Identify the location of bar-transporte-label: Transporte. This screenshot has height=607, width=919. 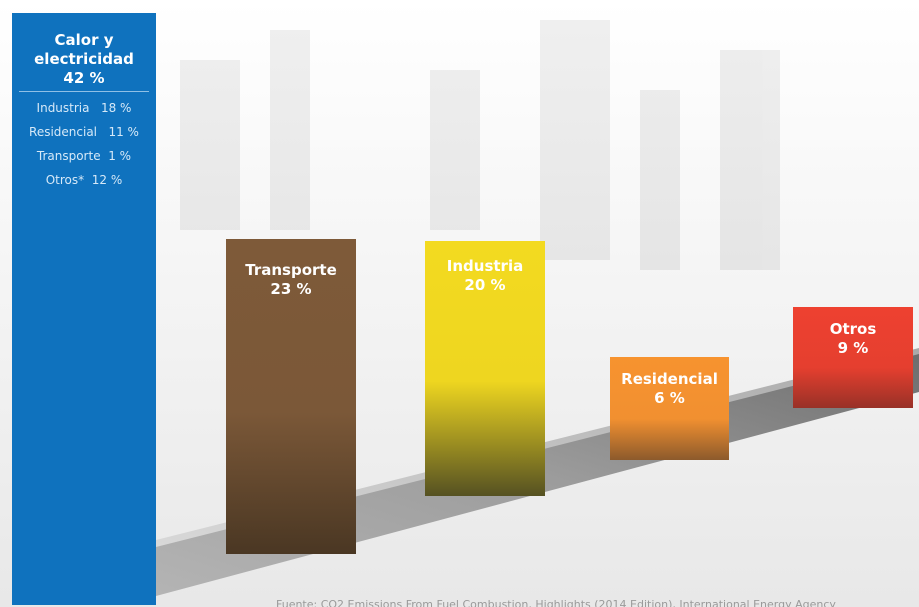
(291, 270).